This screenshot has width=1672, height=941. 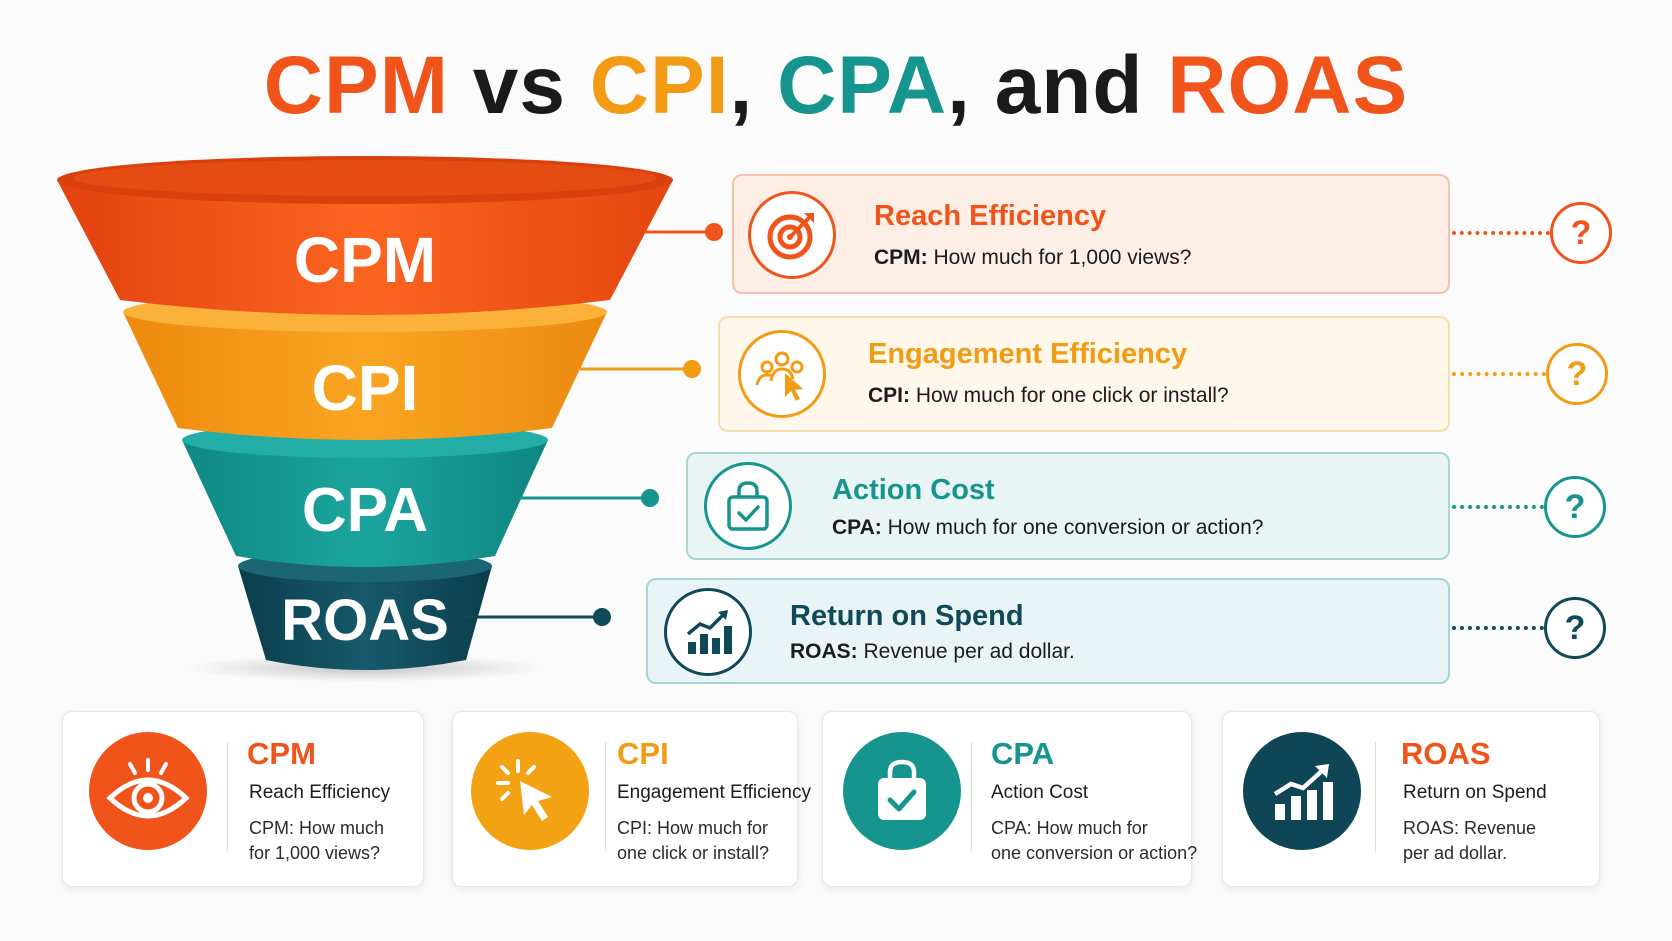 What do you see at coordinates (792, 235) in the screenshot?
I see `target-icon` at bounding box center [792, 235].